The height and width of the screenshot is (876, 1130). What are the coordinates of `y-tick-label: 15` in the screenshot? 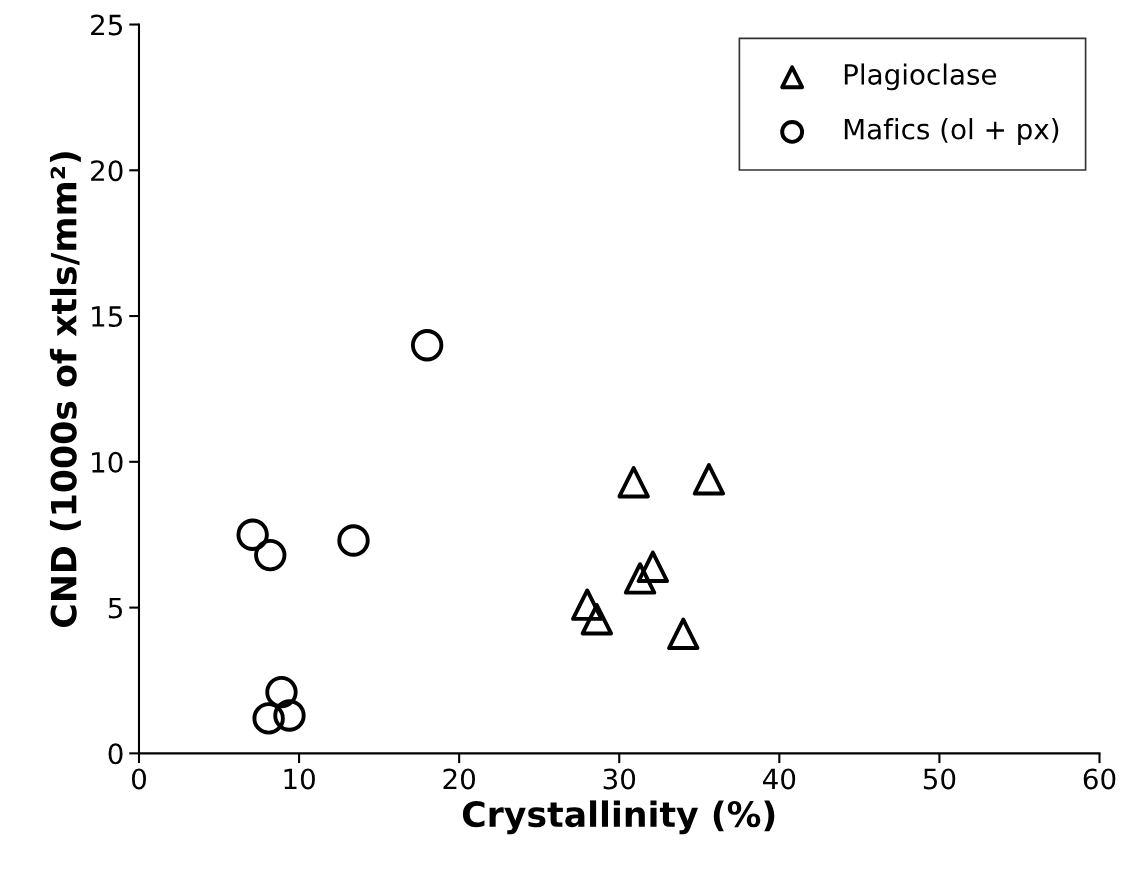 It's located at (107, 317).